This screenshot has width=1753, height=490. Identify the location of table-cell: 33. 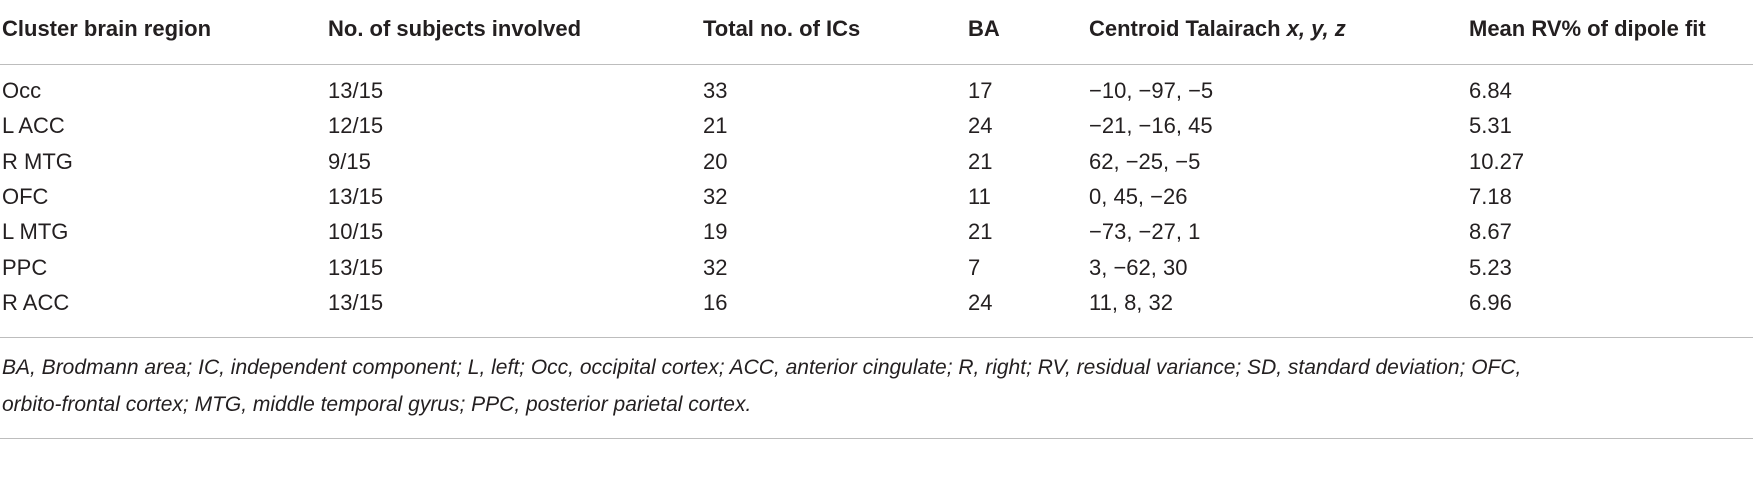
(715, 90).